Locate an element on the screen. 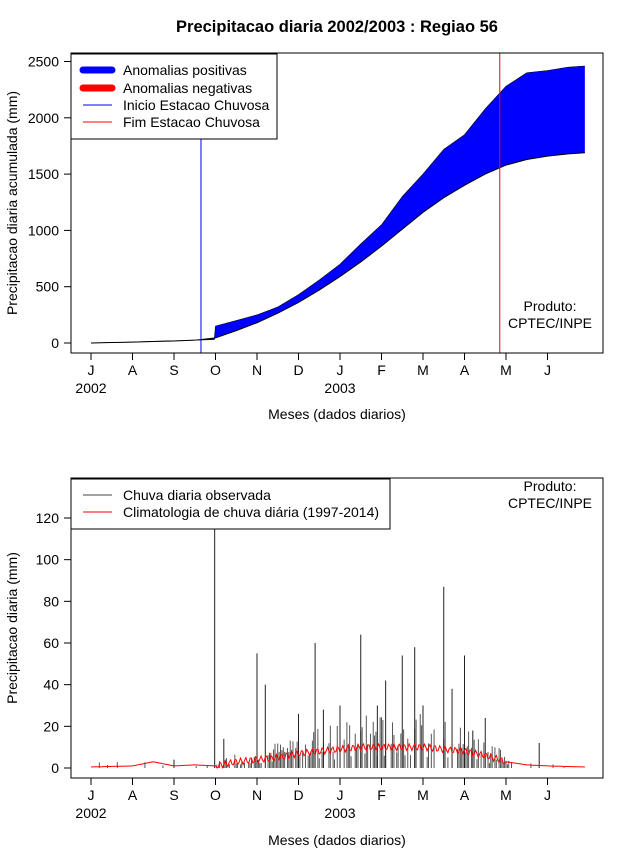 This screenshot has height=850, width=640. legend-negative-anomaly: Anomalias negativas is located at coordinates (187, 88).